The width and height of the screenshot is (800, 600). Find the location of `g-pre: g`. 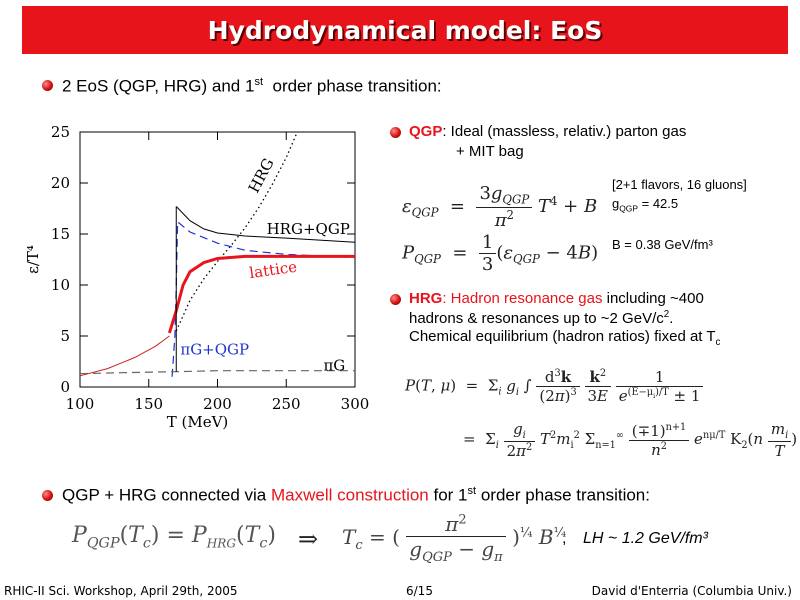

g-pre: g is located at coordinates (616, 203).